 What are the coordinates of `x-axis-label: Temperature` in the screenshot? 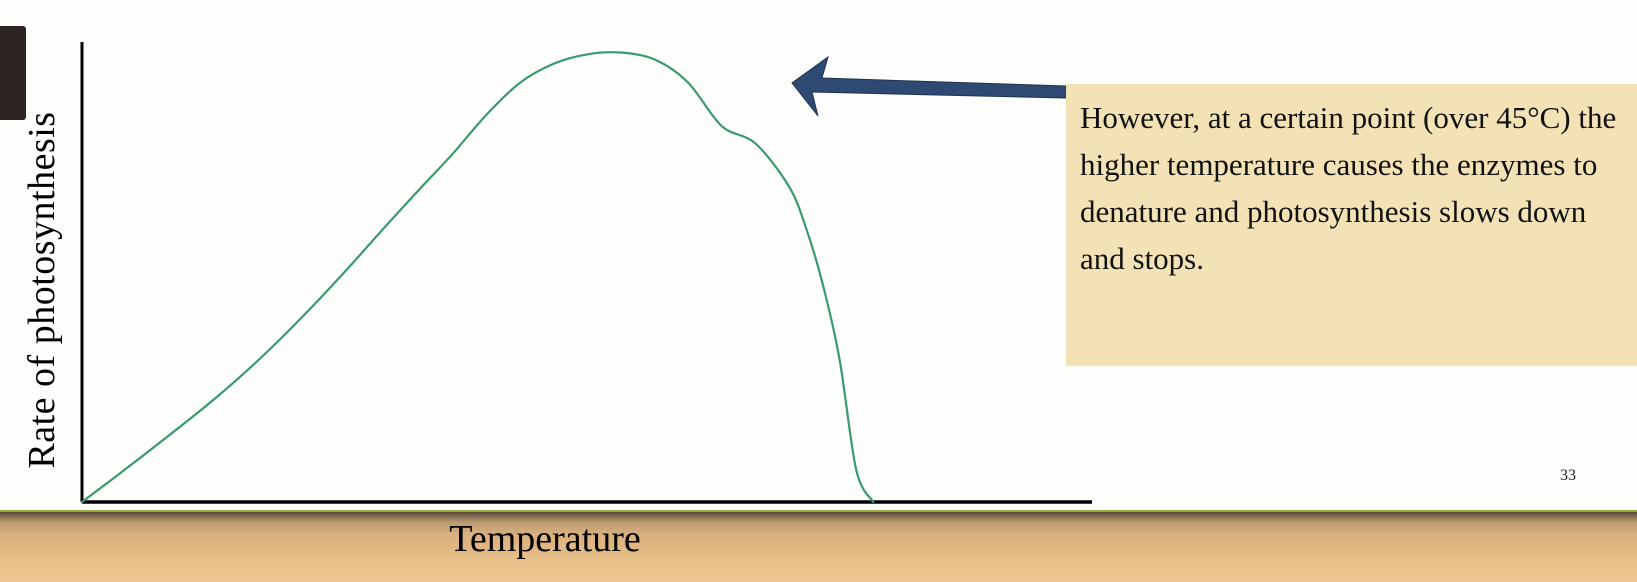 It's located at (545, 539).